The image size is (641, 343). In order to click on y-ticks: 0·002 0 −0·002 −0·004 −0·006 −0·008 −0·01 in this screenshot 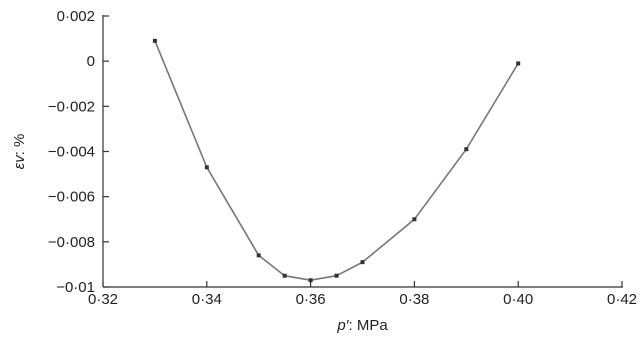, I will do `click(78, 152)`.